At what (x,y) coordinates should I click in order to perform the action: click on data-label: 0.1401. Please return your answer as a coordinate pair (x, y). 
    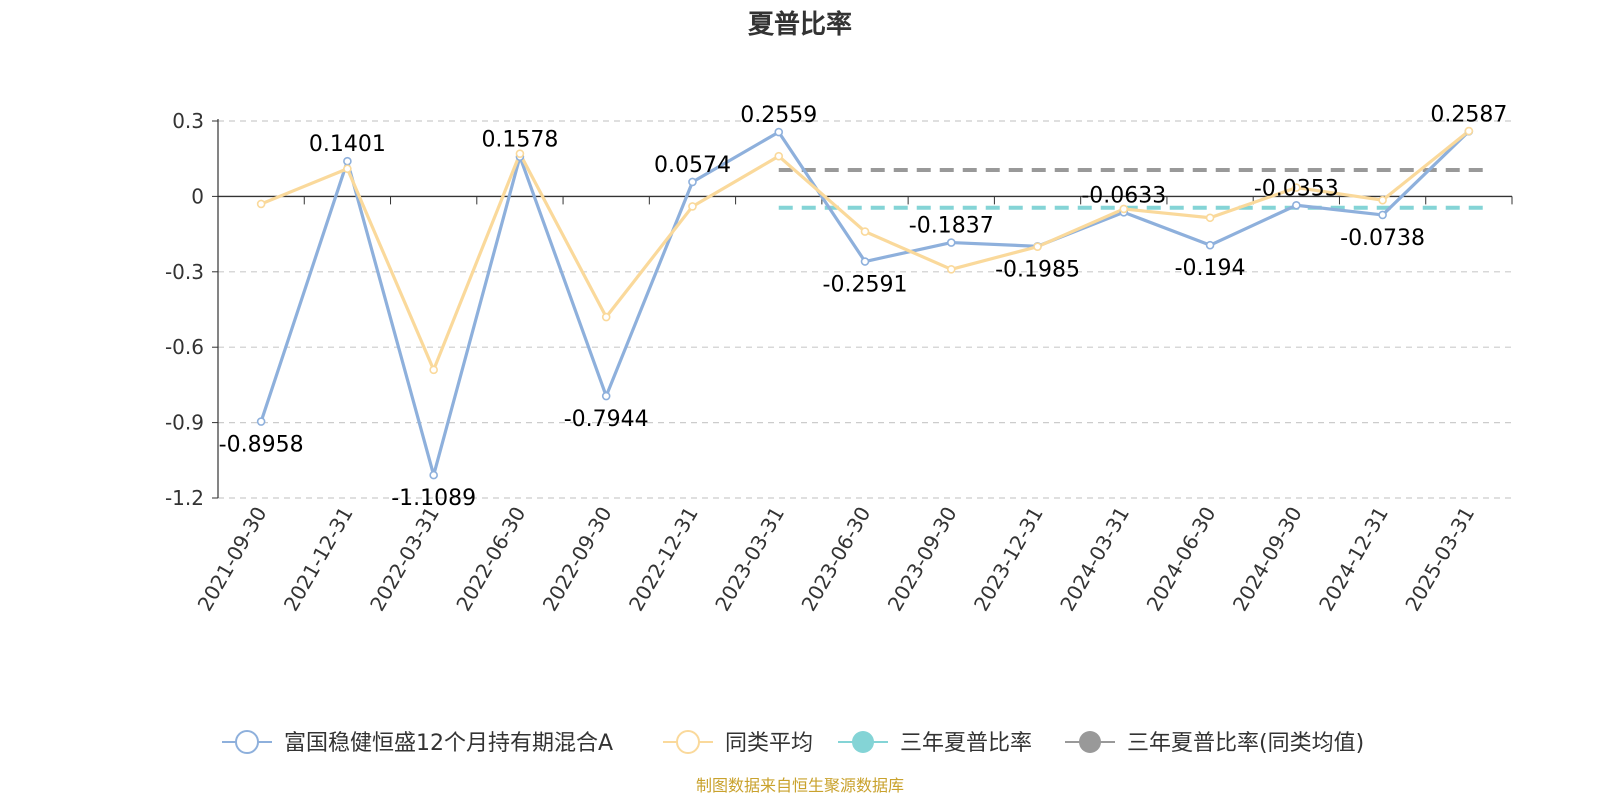
    Looking at the image, I should click on (347, 144).